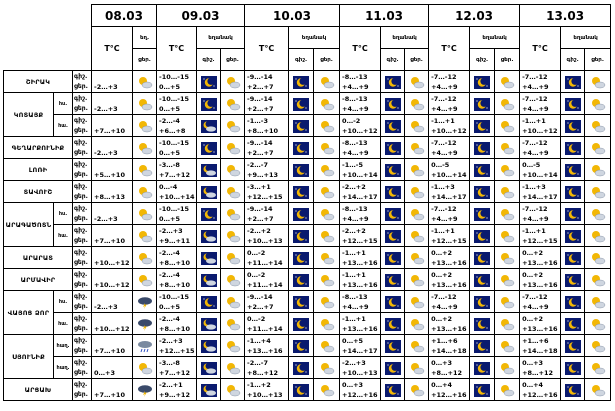  Describe the element at coordinates (28, 114) in the screenshot. I see `region-name: ԿՈՏԱՅՔ` at that location.